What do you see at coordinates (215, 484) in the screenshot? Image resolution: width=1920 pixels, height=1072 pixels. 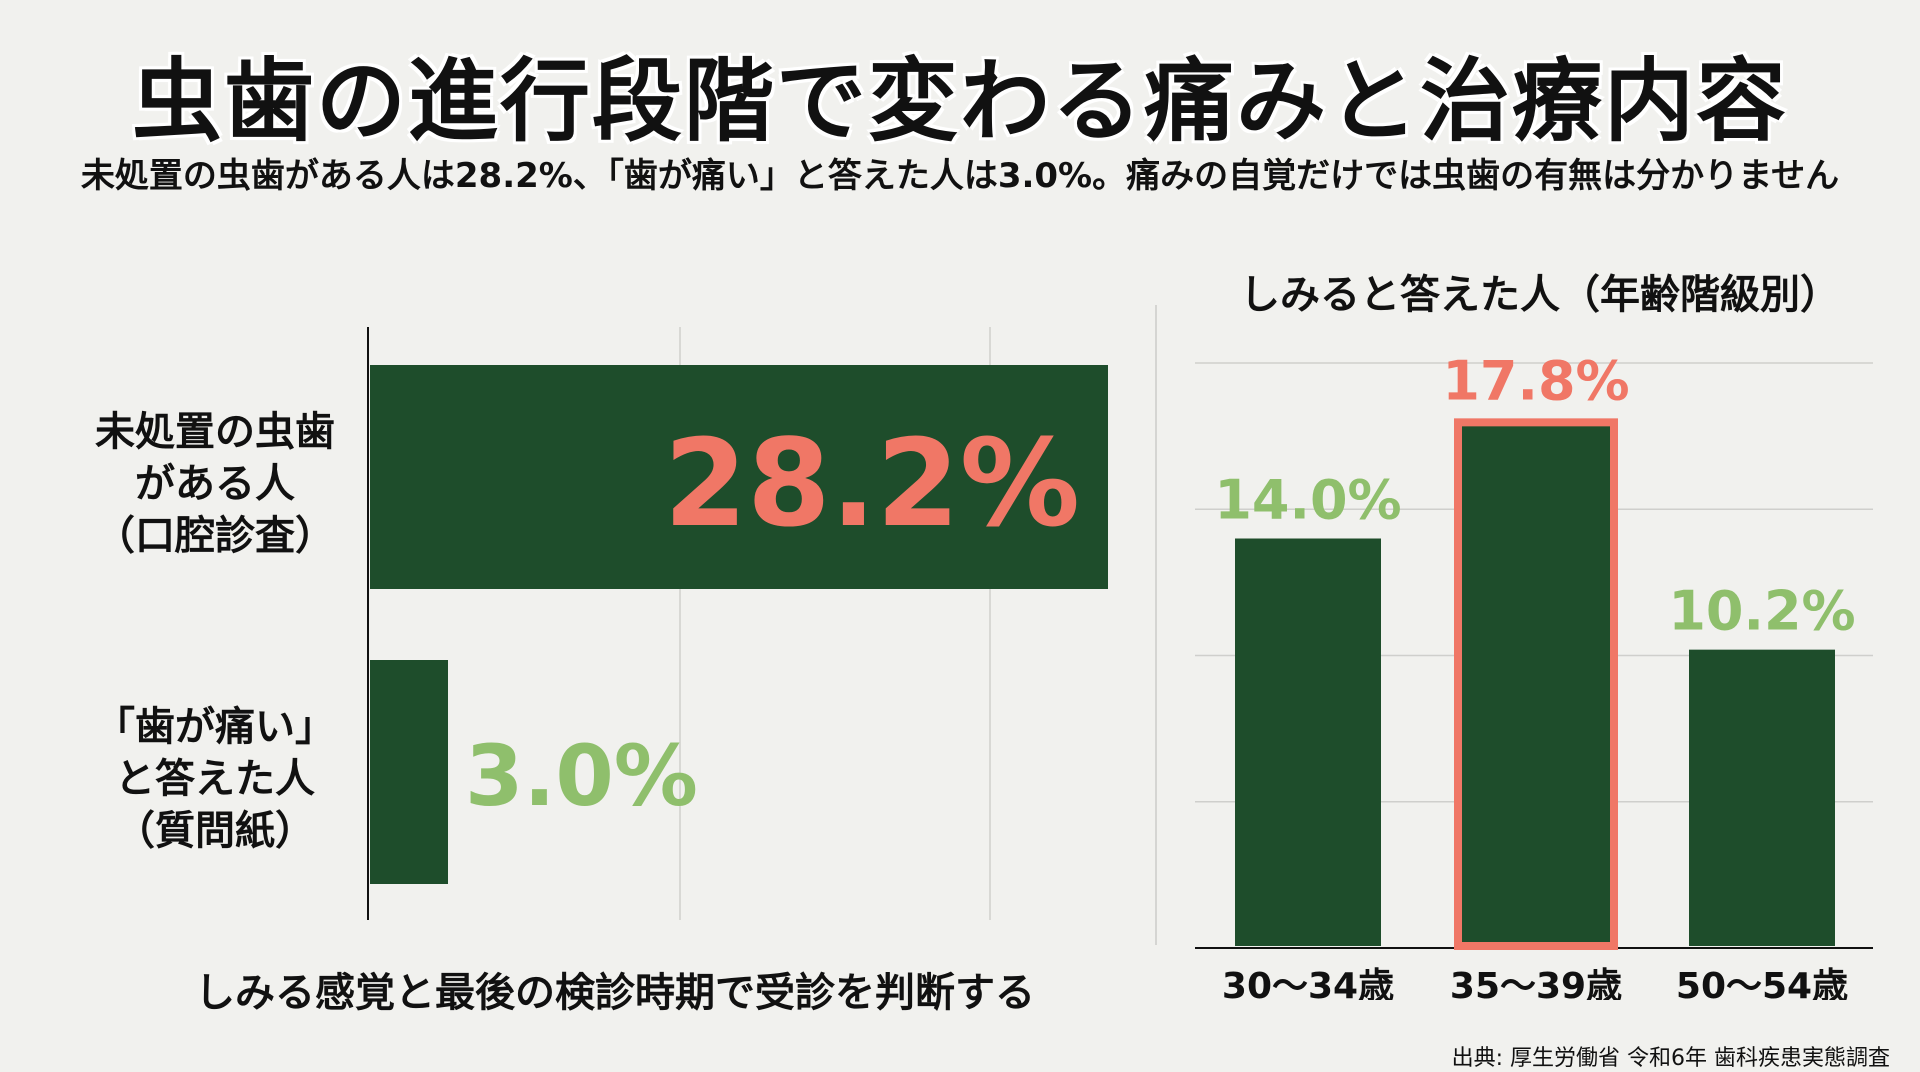 I see `category-label: がある人` at bounding box center [215, 484].